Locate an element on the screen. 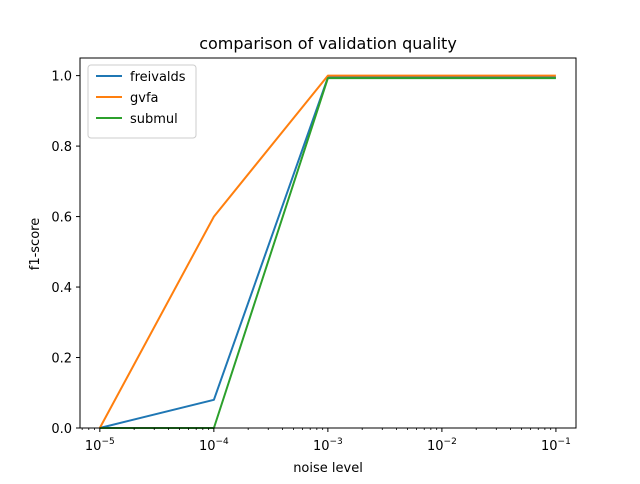 The width and height of the screenshot is (640, 484). x-tick-label: 10⁻³ is located at coordinates (328, 445).